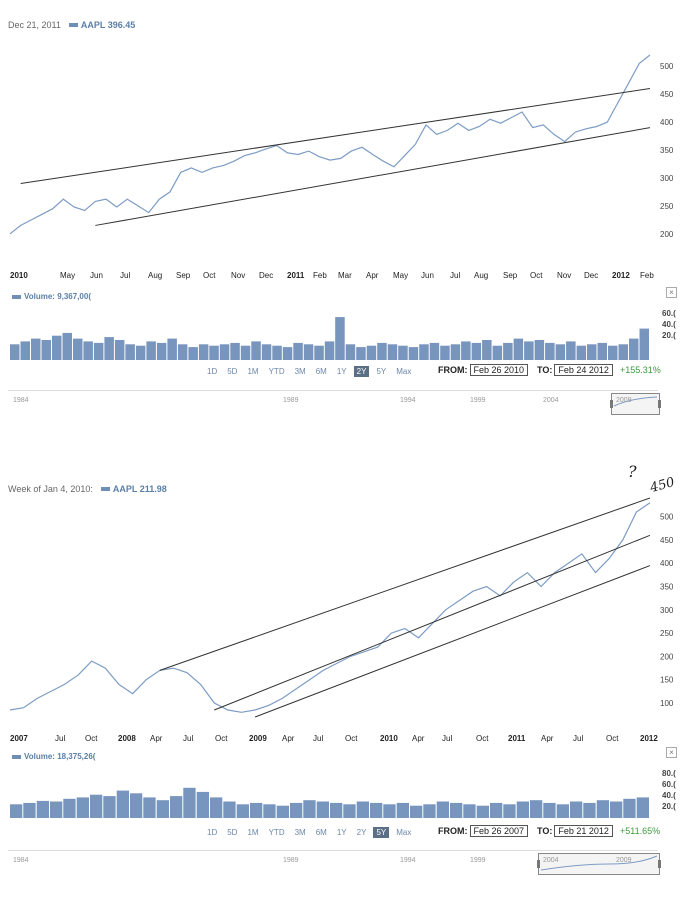 The width and height of the screenshot is (697, 908). Describe the element at coordinates (667, 563) in the screenshot. I see `y-tick-label: 400` at that location.